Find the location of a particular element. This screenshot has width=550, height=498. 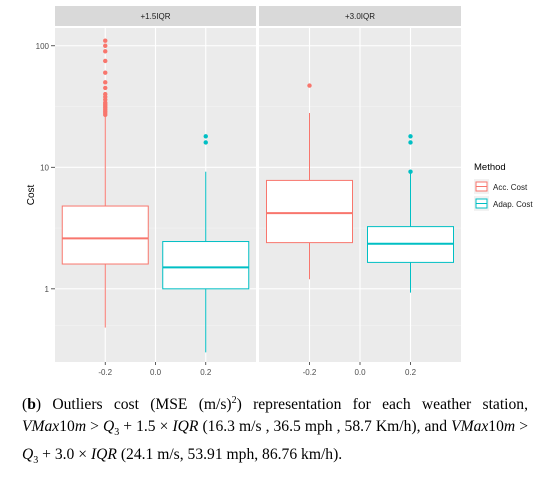

caption-text-3: (16.3 m/s , 36.5 mph , 58.7 Km/h), and is located at coordinates (325, 427).